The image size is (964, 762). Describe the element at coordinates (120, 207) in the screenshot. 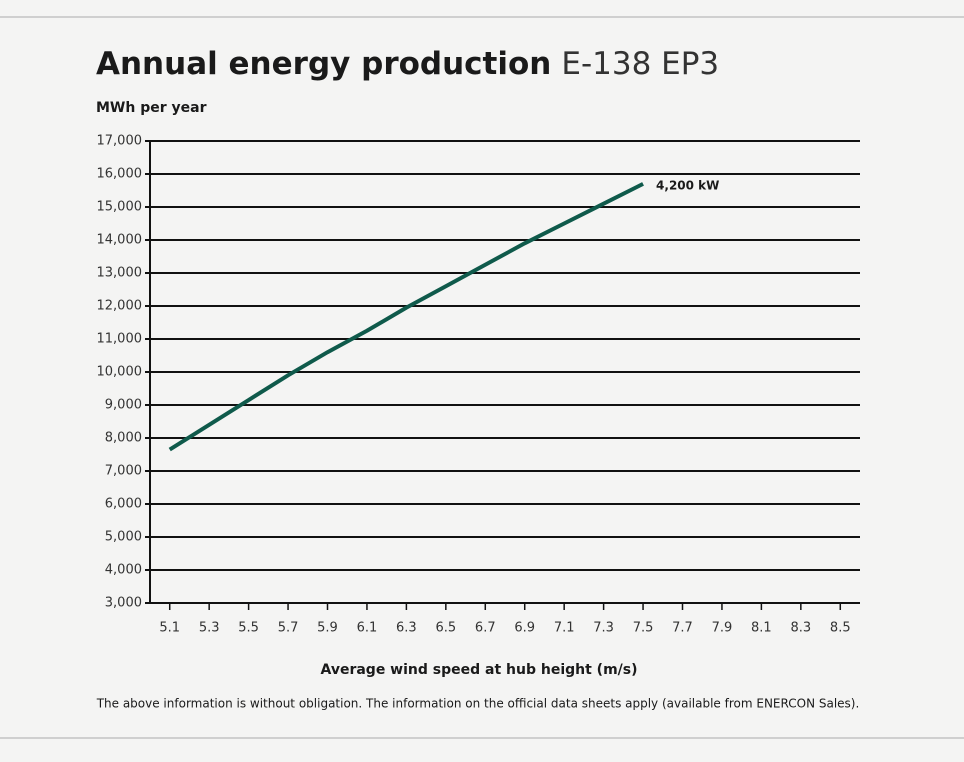

I see `y-tick-label: 15,000` at that location.